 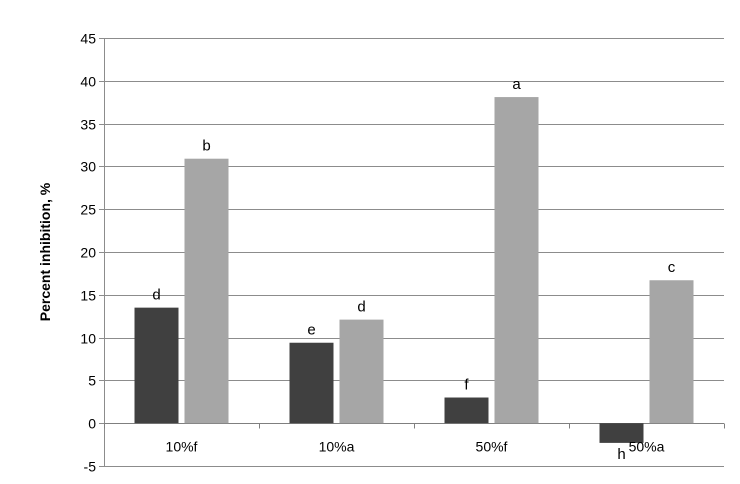 I want to click on y-tick-label: 45, so click(x=88, y=39).